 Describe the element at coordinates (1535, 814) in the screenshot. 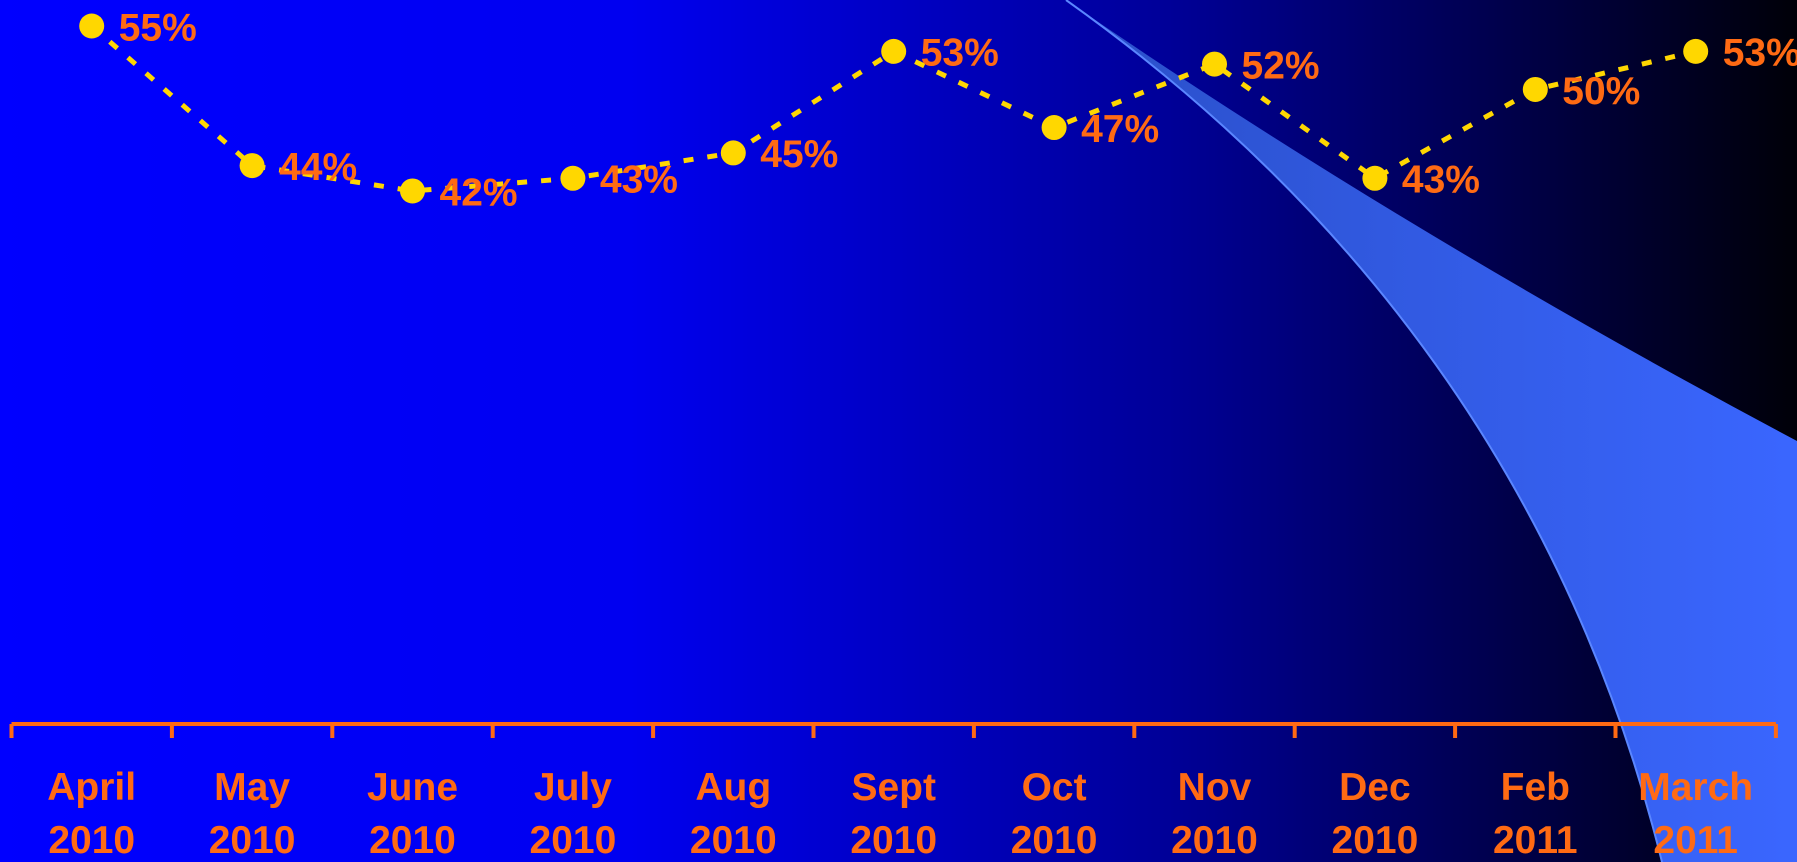

I see `x-tick-label: Feb 2011` at that location.